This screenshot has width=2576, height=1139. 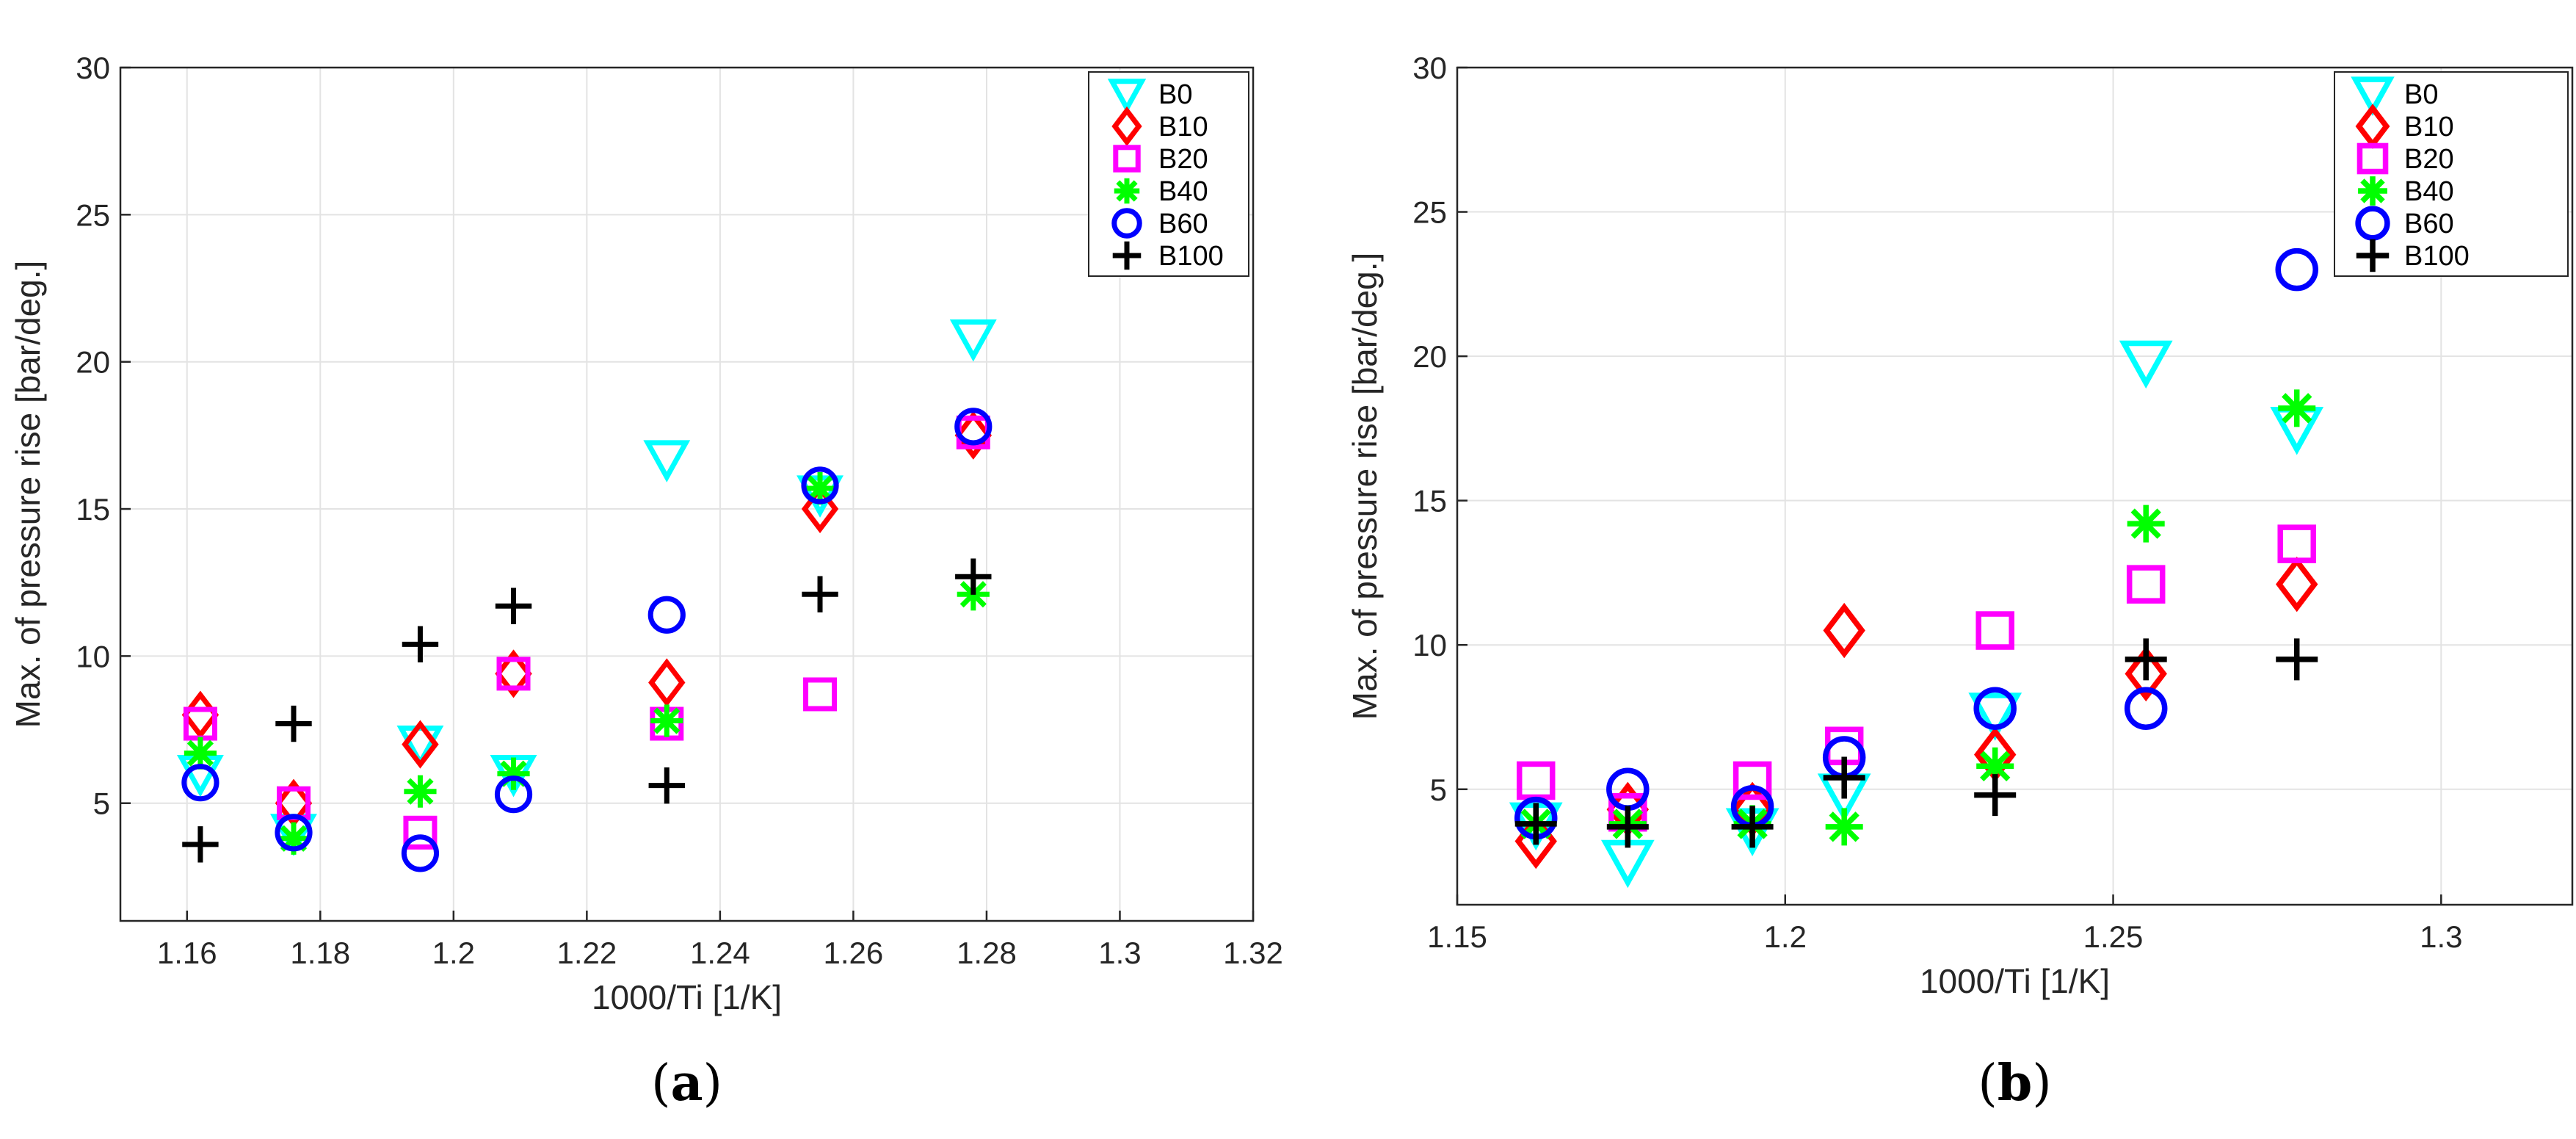 What do you see at coordinates (320, 953) in the screenshot?
I see `x-tick-label: 1.18` at bounding box center [320, 953].